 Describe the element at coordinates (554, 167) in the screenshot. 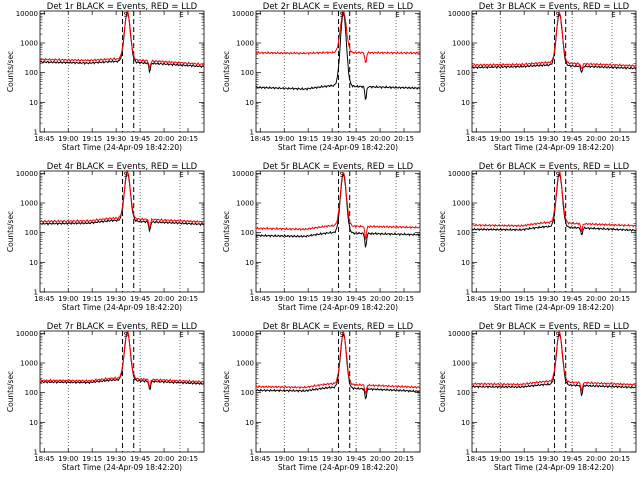

I see `chart-title: Det 6r BLACK = Events, RED = LLD` at that location.